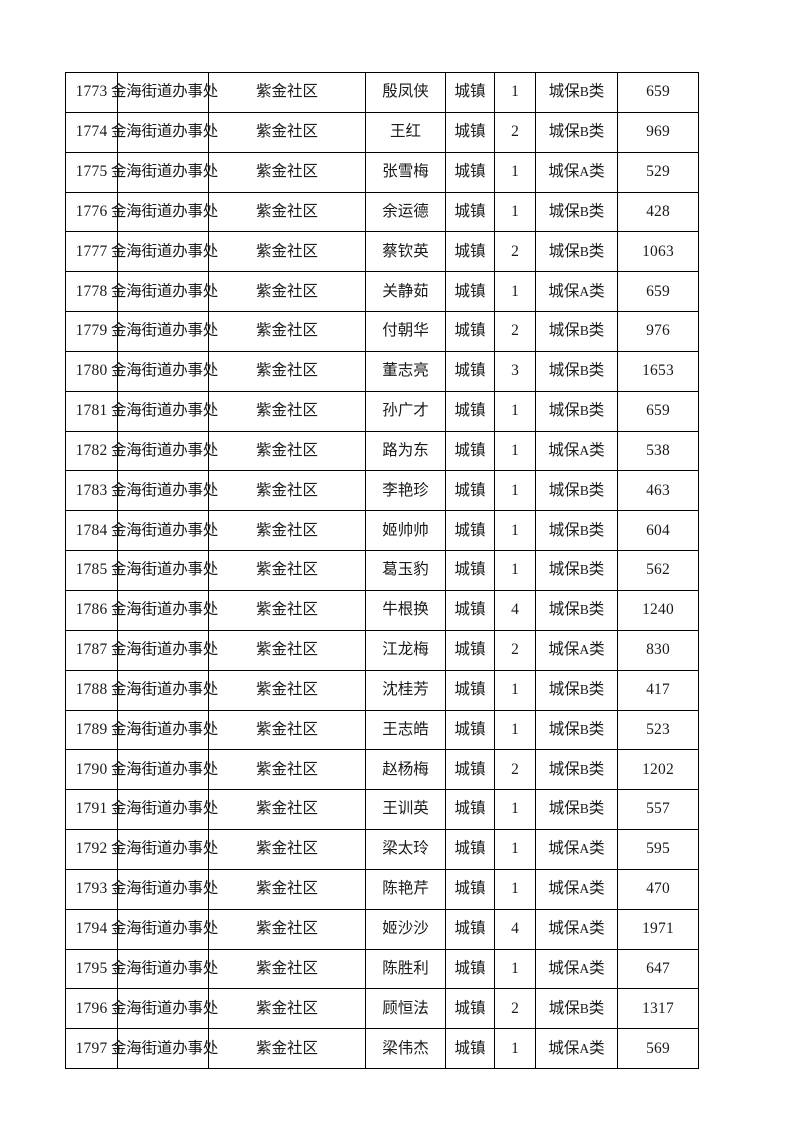 Image resolution: width=793 pixels, height=1122 pixels. Describe the element at coordinates (405, 889) in the screenshot. I see `cell-person-name: 陈艳芹` at that location.